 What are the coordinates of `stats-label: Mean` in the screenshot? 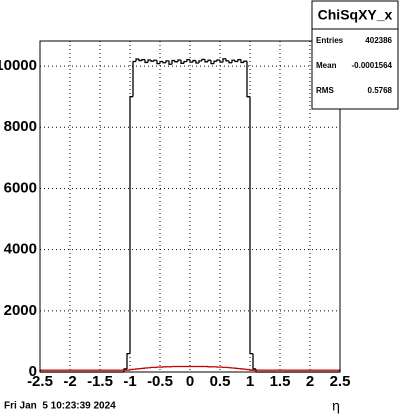 It's located at (326, 65).